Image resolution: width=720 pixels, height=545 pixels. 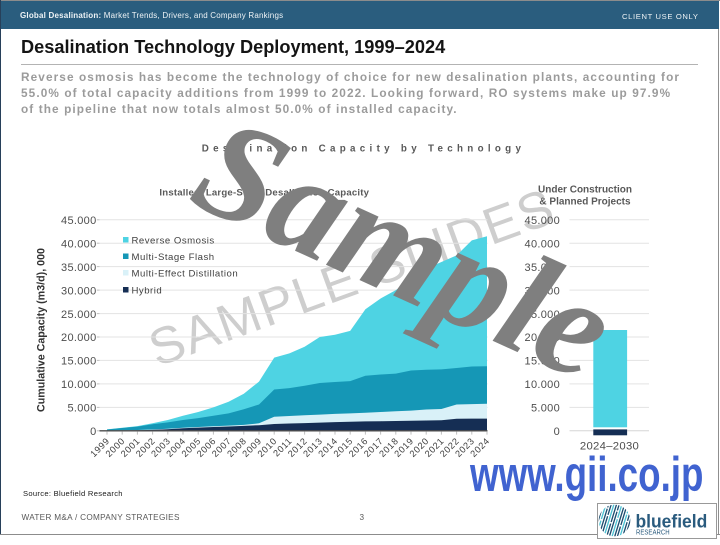 I want to click on svg-text: 2024–2030, so click(x=609, y=446).